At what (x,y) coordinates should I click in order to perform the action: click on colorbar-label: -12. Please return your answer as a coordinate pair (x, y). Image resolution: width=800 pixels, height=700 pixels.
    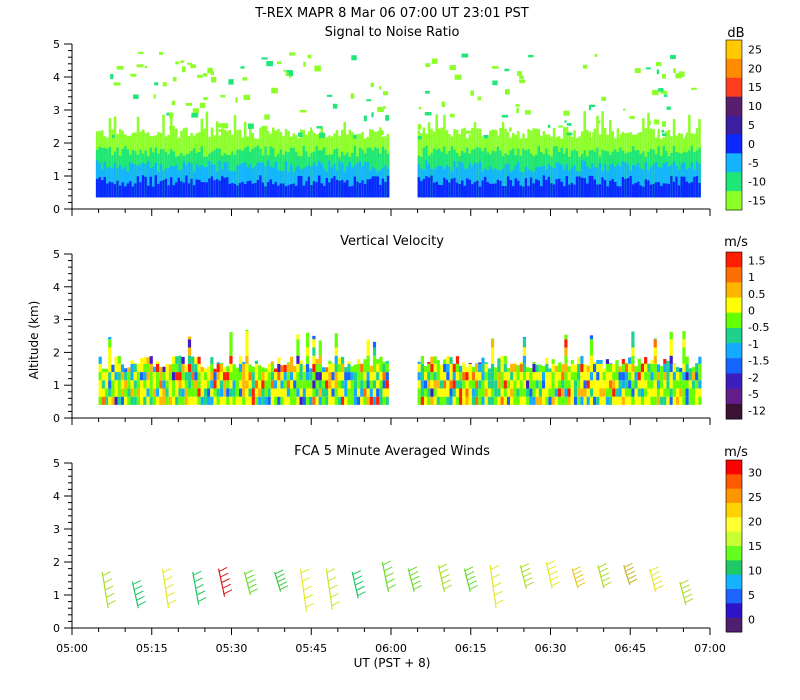
    Looking at the image, I should click on (757, 411).